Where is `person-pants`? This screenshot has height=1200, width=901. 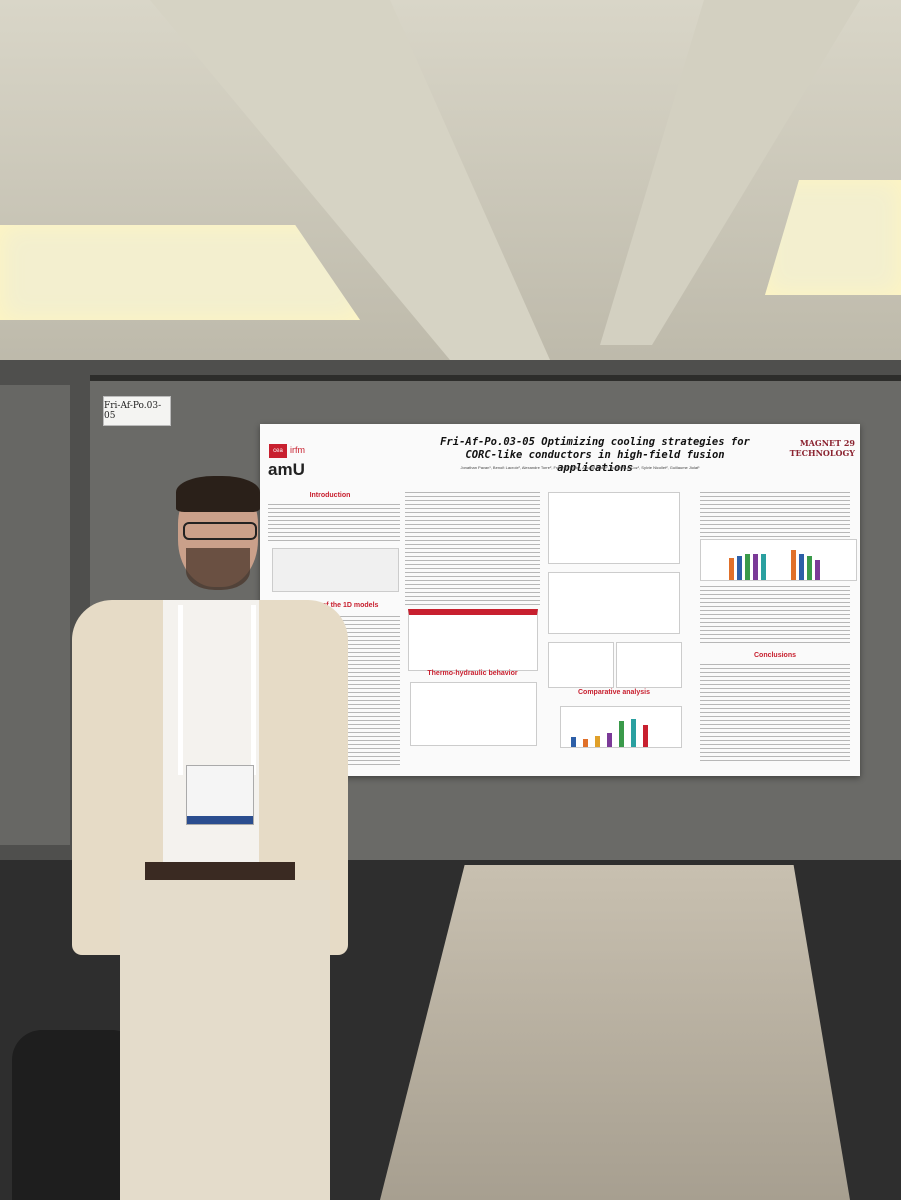
person-pants is located at coordinates (225, 1040).